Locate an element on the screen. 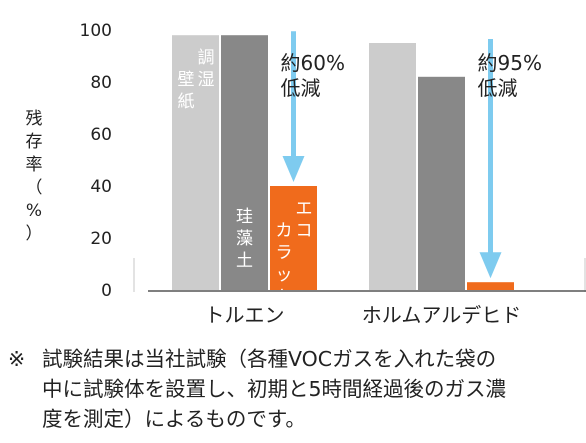  footnote-line: 中に試験体を設置し、初期と5時間経過後のガス濃 is located at coordinates (274, 389).